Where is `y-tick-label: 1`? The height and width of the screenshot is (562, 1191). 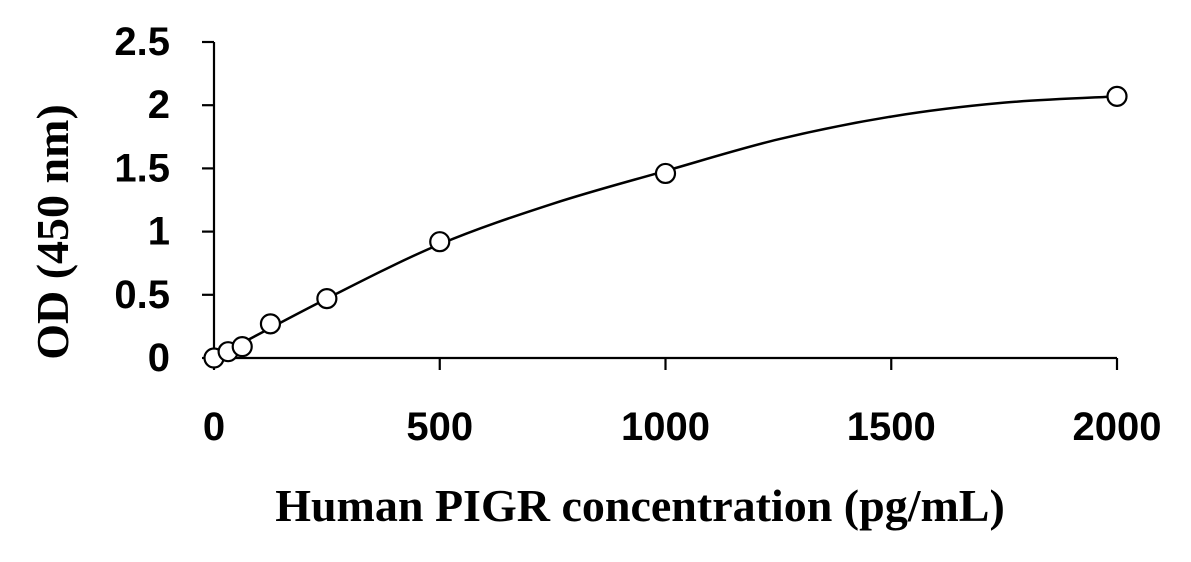
y-tick-label: 1 is located at coordinates (159, 232).